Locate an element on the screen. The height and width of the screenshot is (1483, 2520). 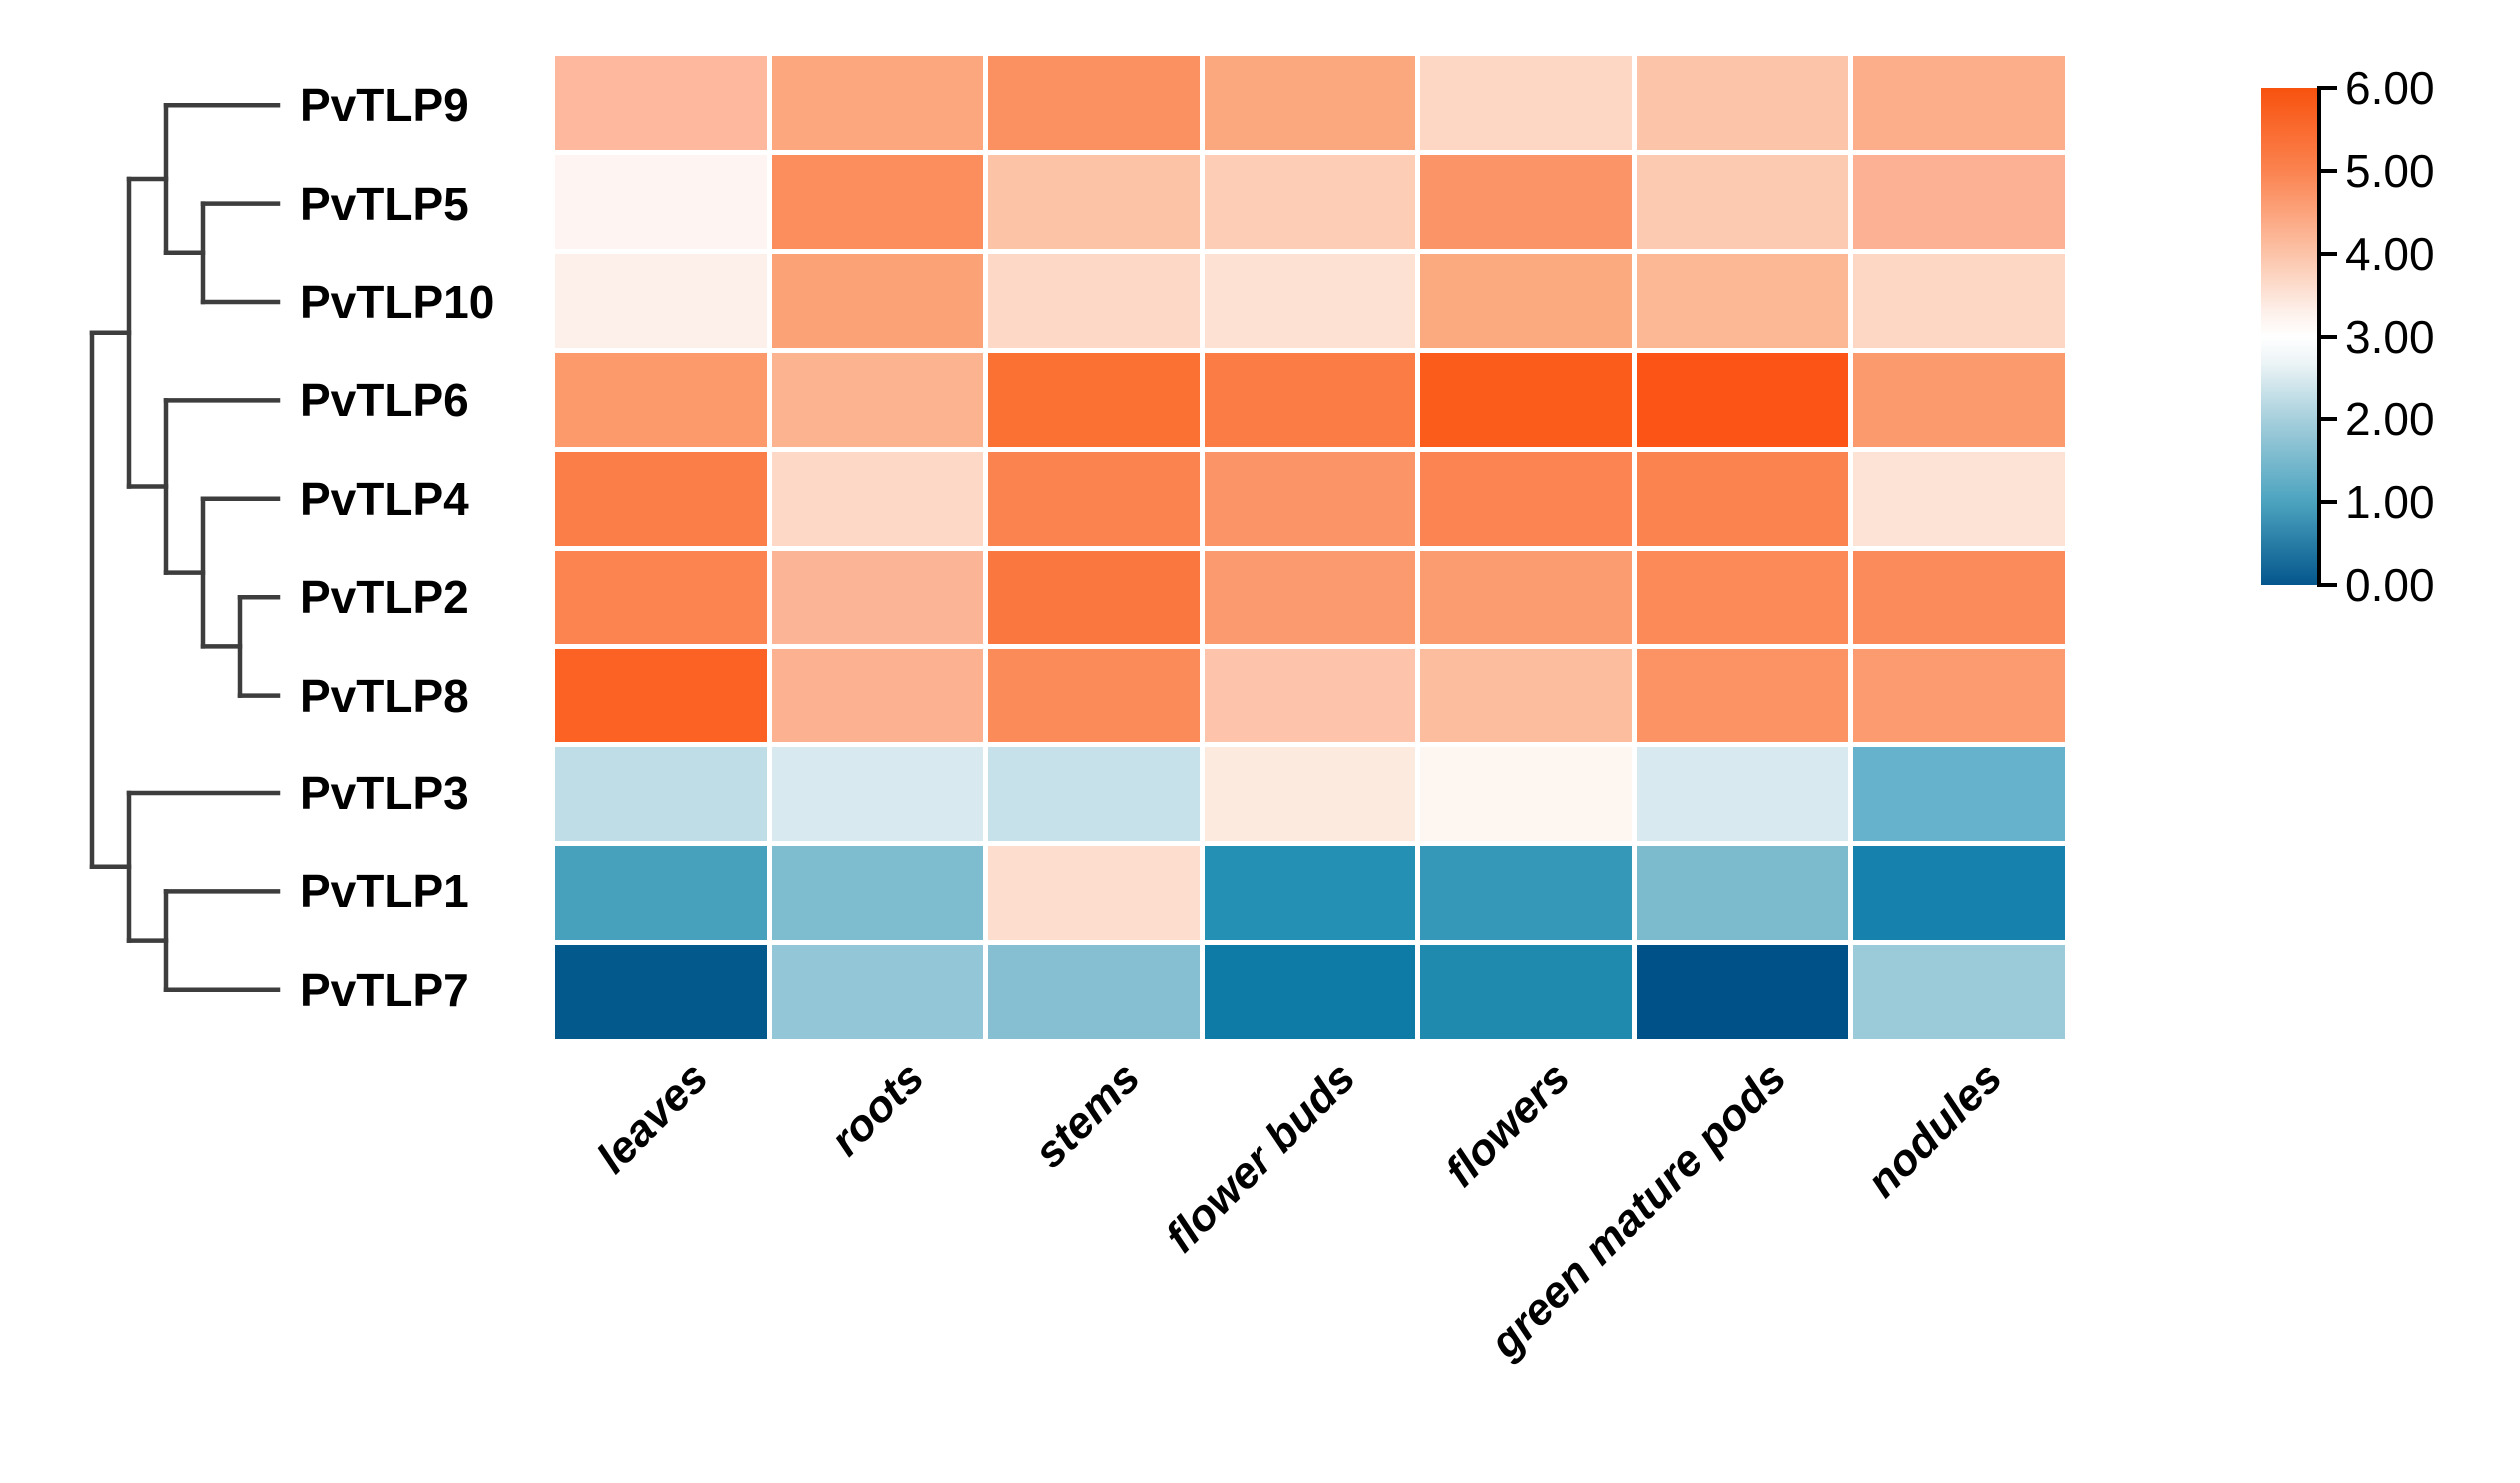
tissue-label-leaves: leaves is located at coordinates (652, 1117).